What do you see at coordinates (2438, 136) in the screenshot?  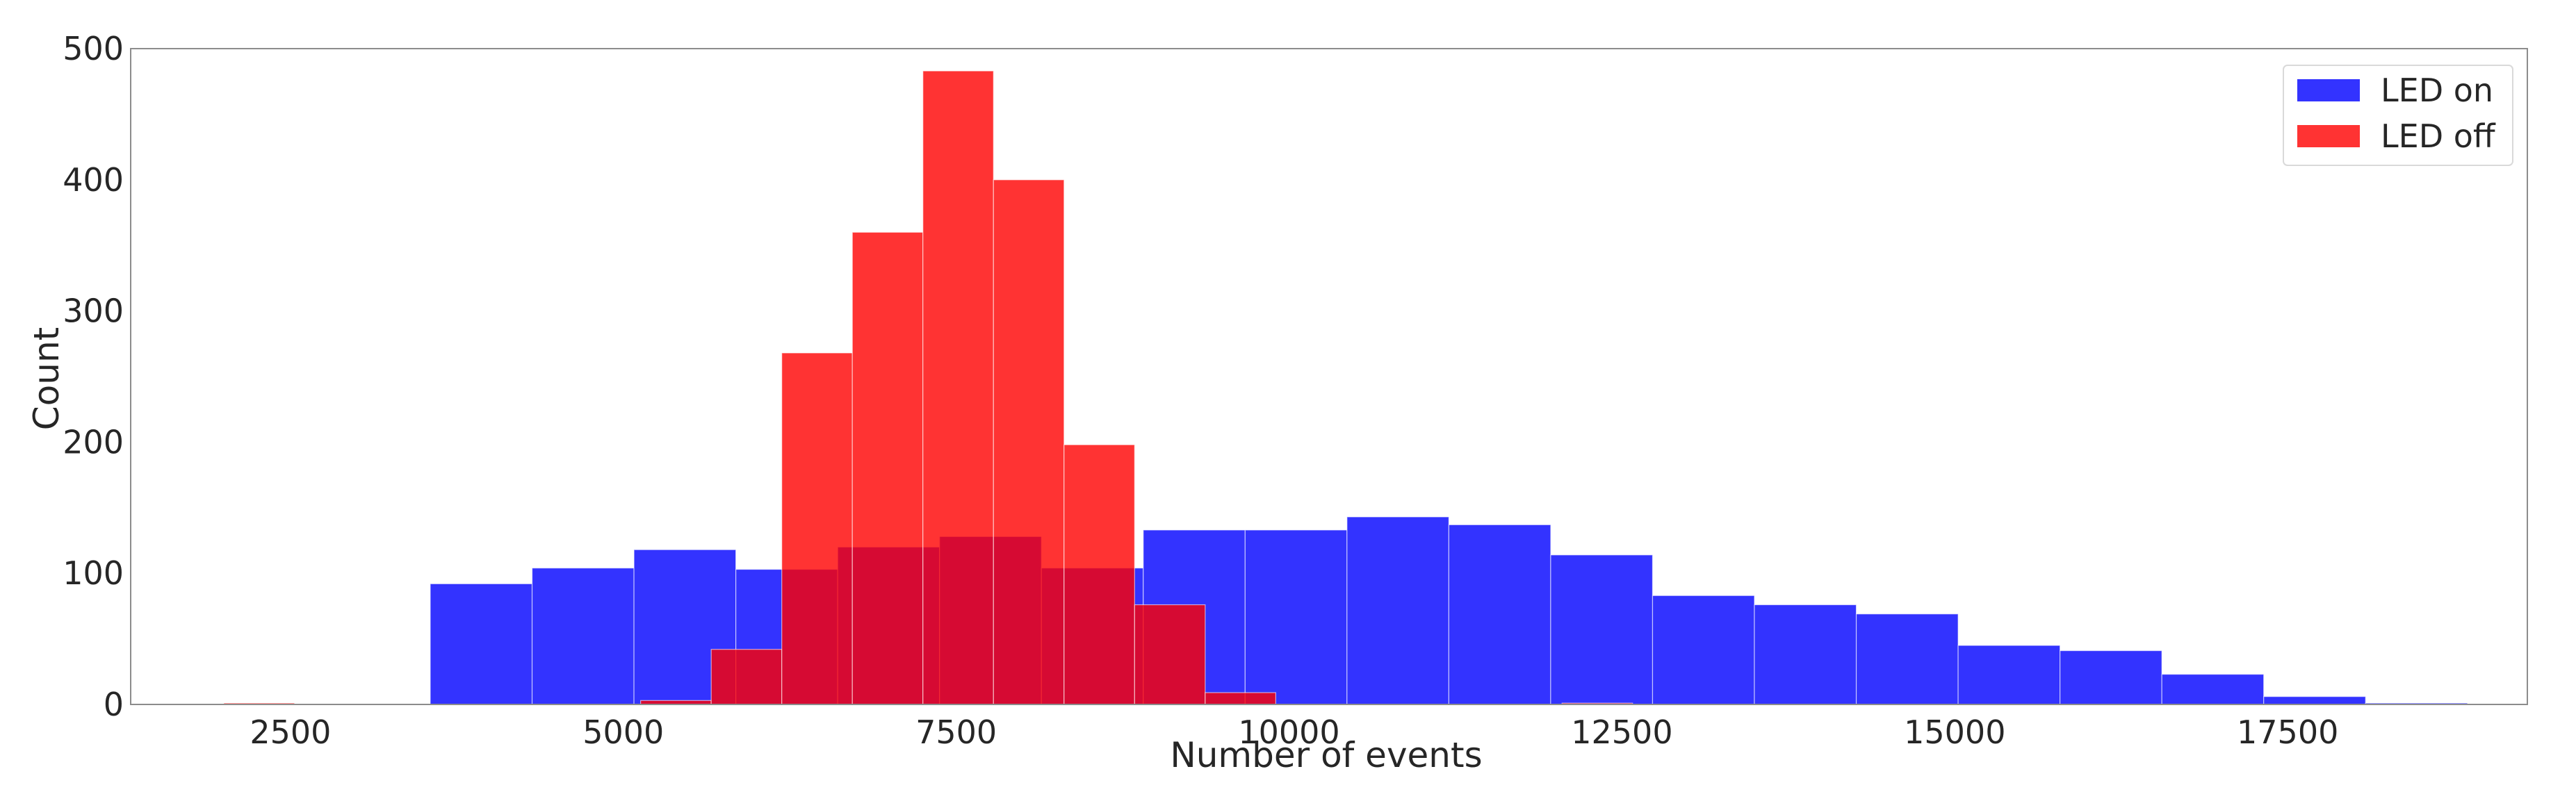 I see `legend-label: LED off` at bounding box center [2438, 136].